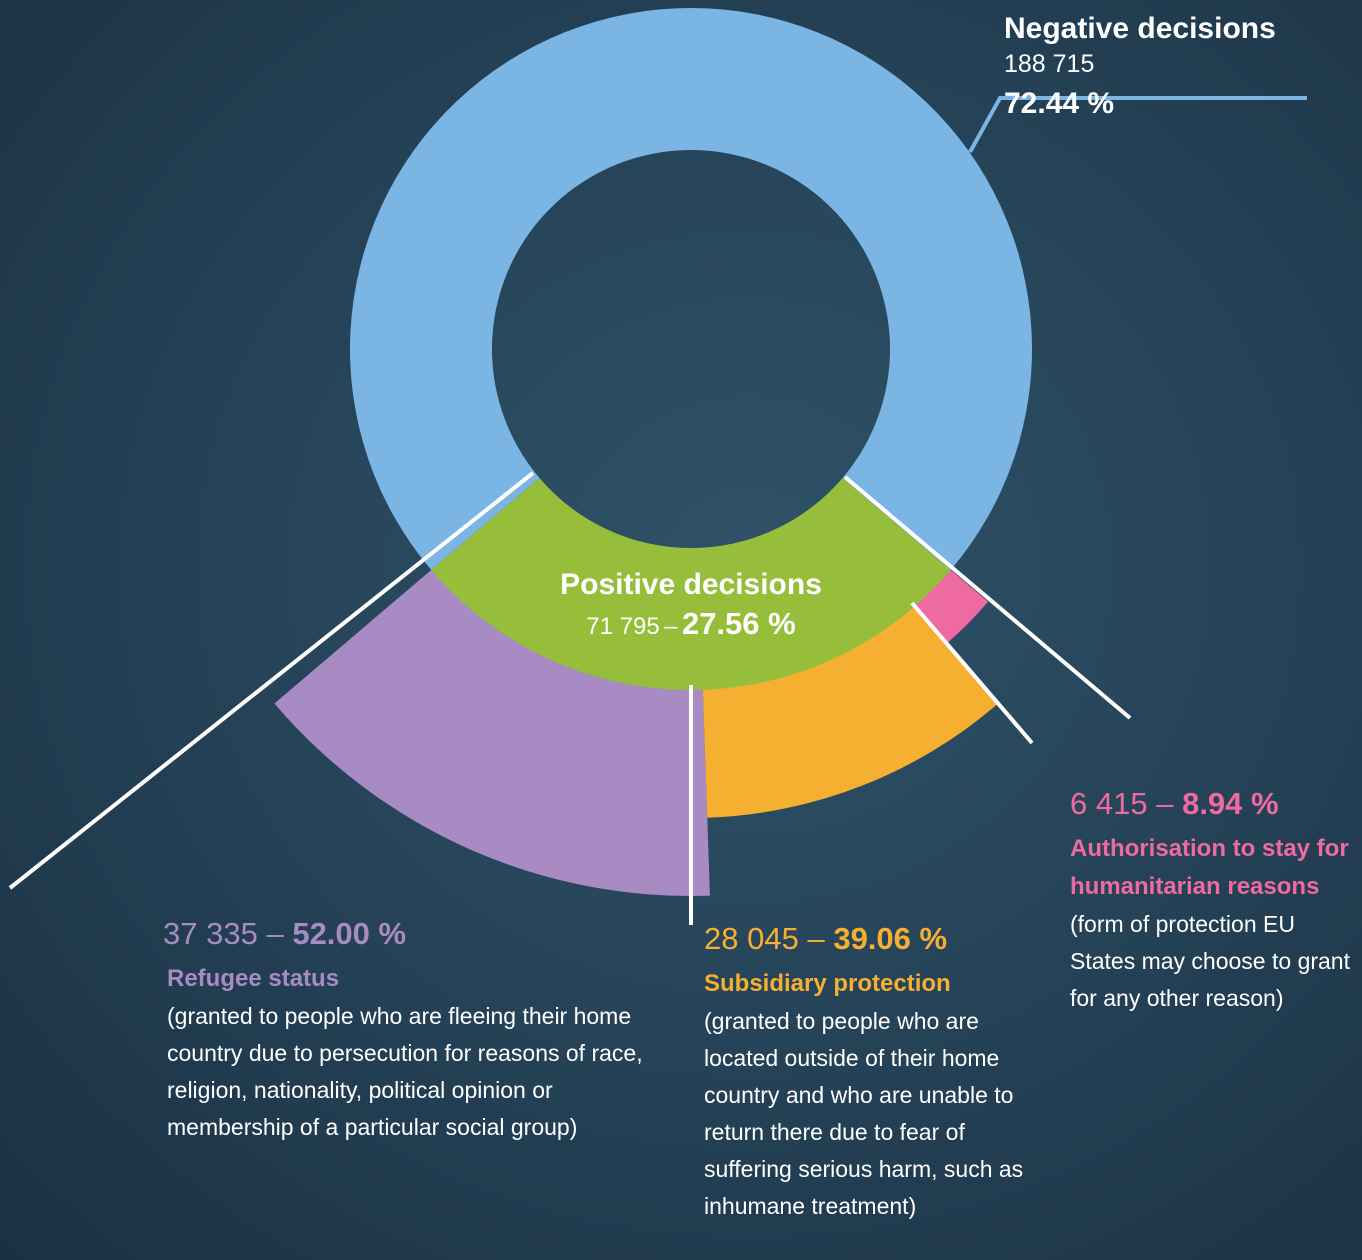  What do you see at coordinates (349, 933) in the screenshot?
I see `percent-label: 52.00 %` at bounding box center [349, 933].